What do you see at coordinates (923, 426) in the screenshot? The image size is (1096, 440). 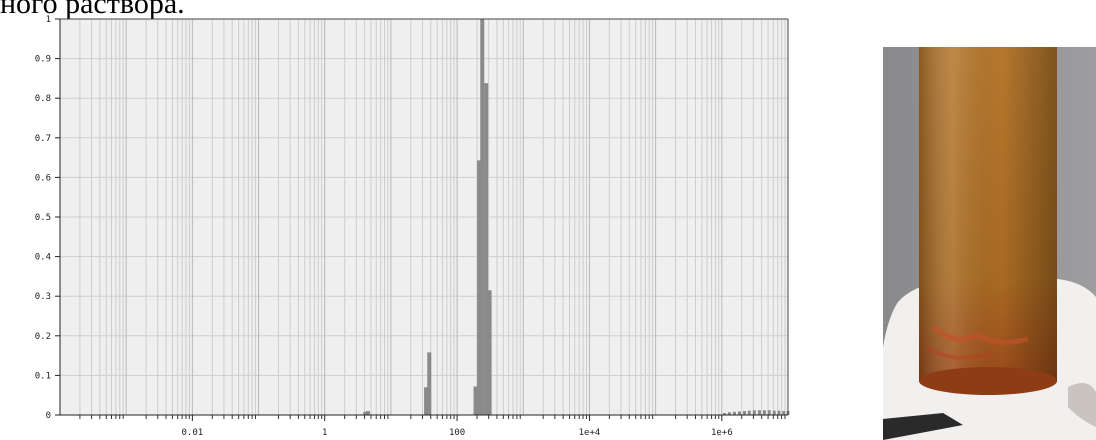 I see `dark-corner` at bounding box center [923, 426].